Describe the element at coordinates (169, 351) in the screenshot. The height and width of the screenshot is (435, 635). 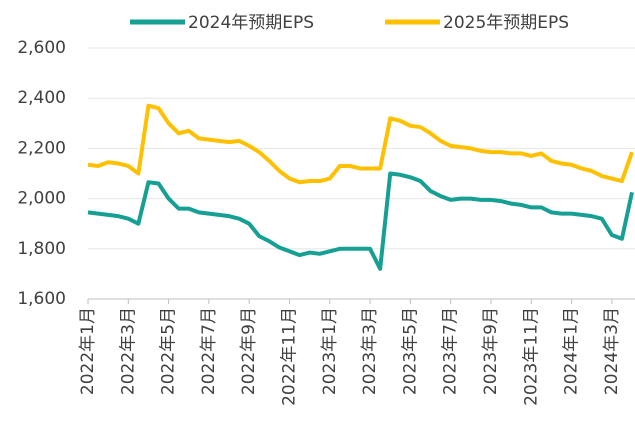
I see `x-tick-label: 2022年5月` at that location.